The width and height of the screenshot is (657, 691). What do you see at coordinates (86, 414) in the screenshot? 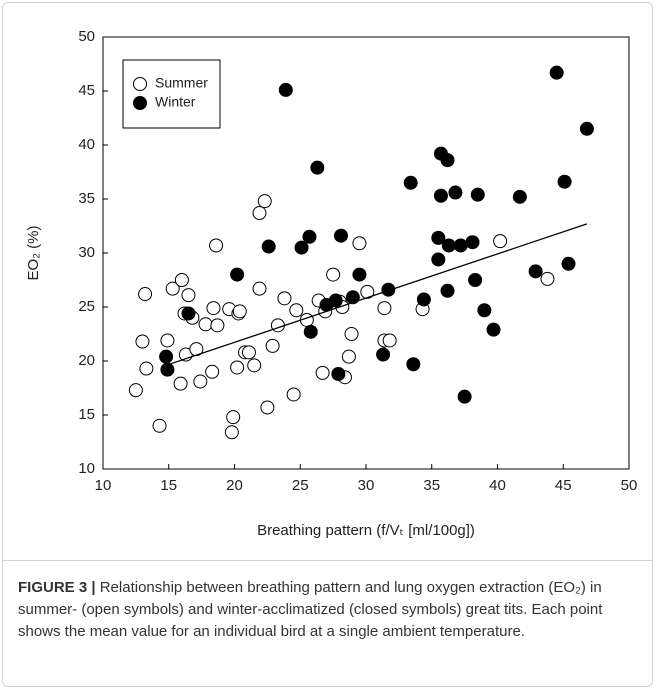
I see `y-tick-label: 15` at bounding box center [86, 414].